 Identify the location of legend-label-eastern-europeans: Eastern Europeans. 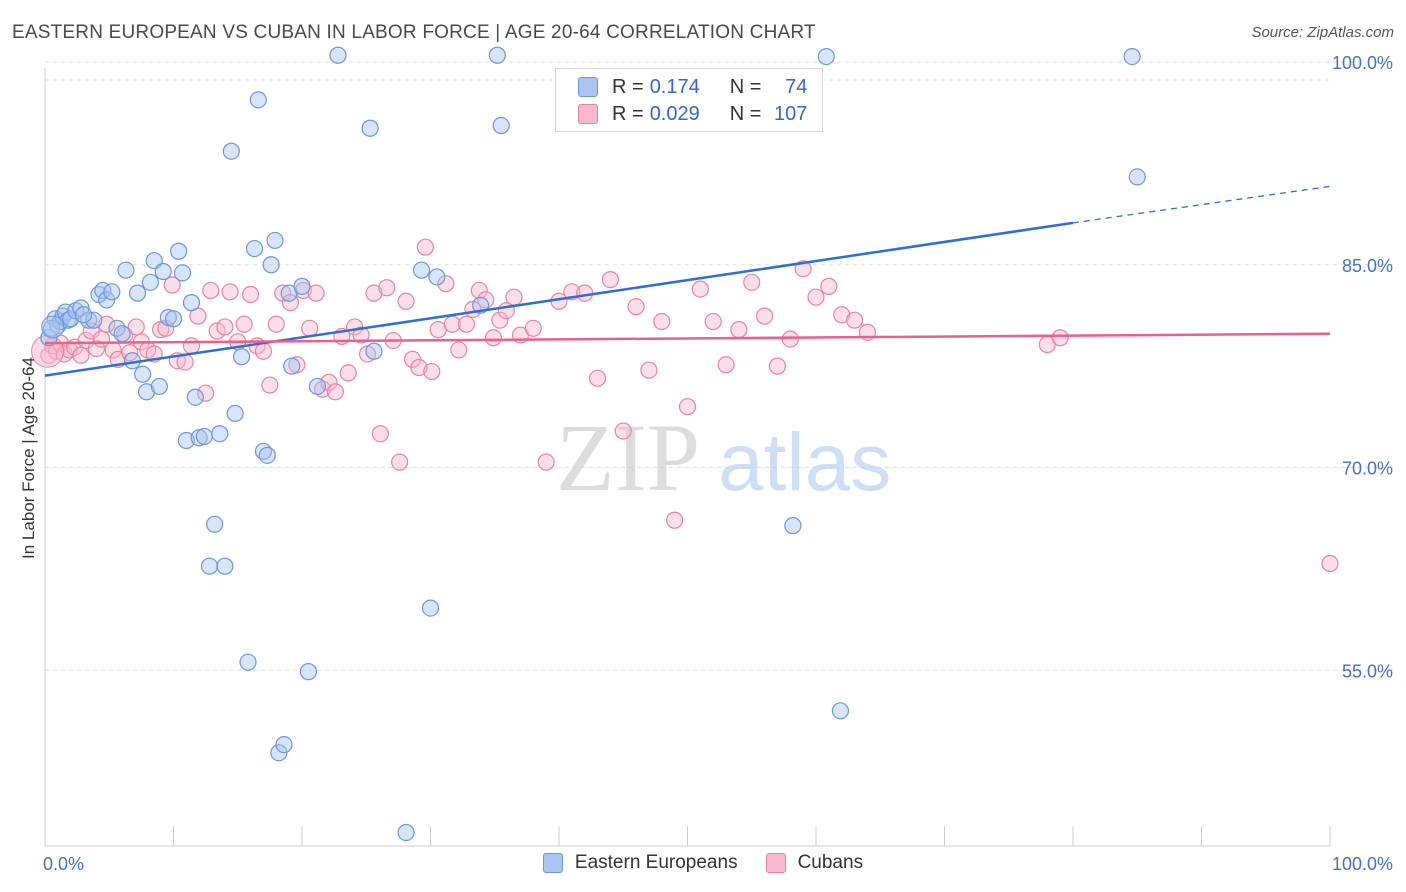
(656, 862).